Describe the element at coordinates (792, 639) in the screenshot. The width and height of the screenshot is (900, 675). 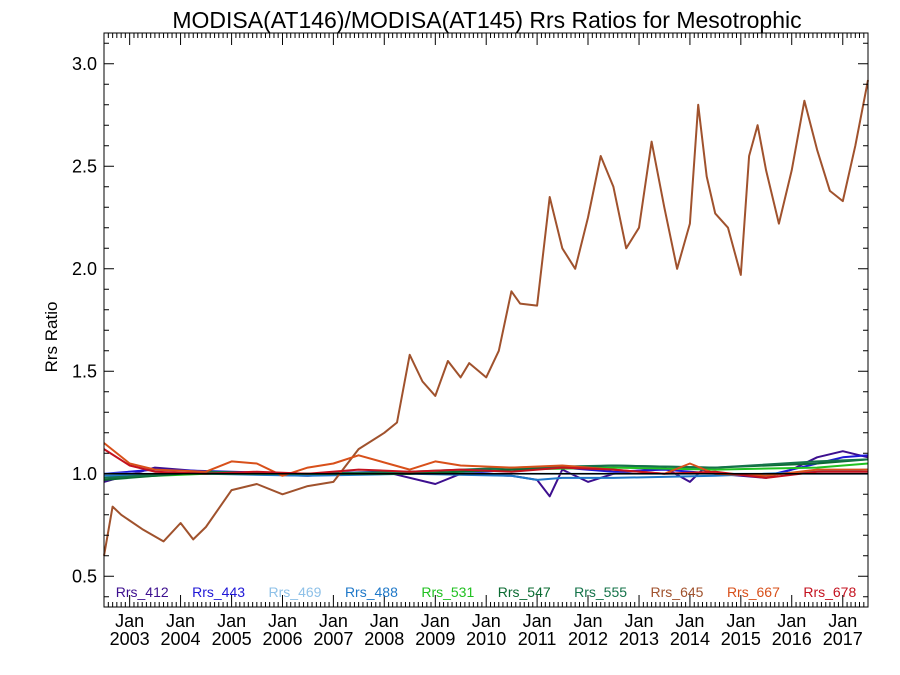
I see `x-tick-label-year: 2016` at that location.